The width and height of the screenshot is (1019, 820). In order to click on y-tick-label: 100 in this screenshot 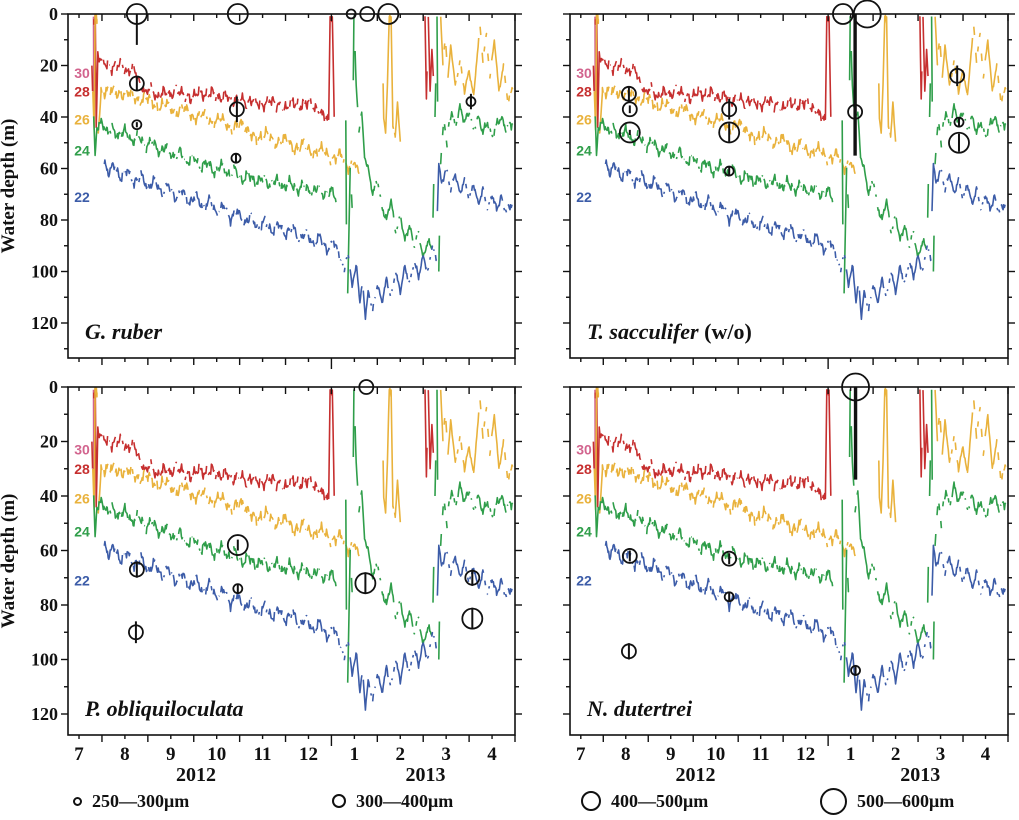, I will do `click(44, 272)`.